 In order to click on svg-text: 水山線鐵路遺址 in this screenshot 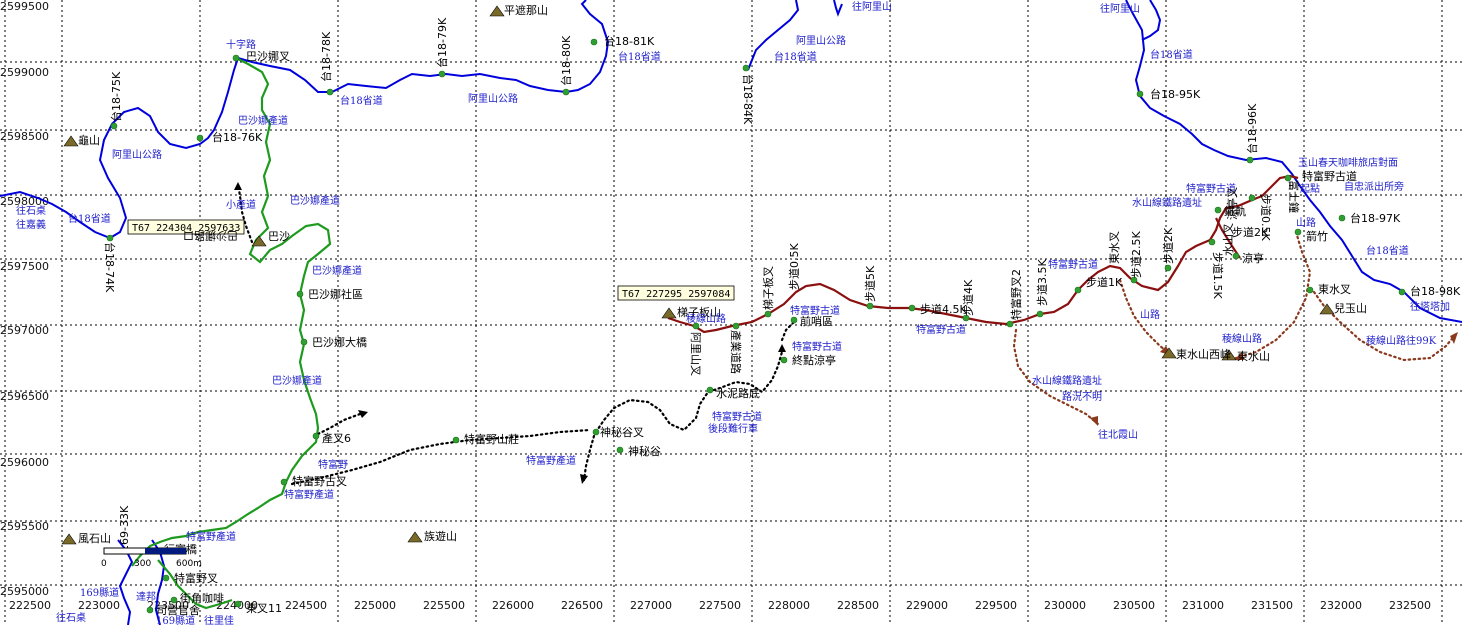, I will do `click(1067, 380)`.